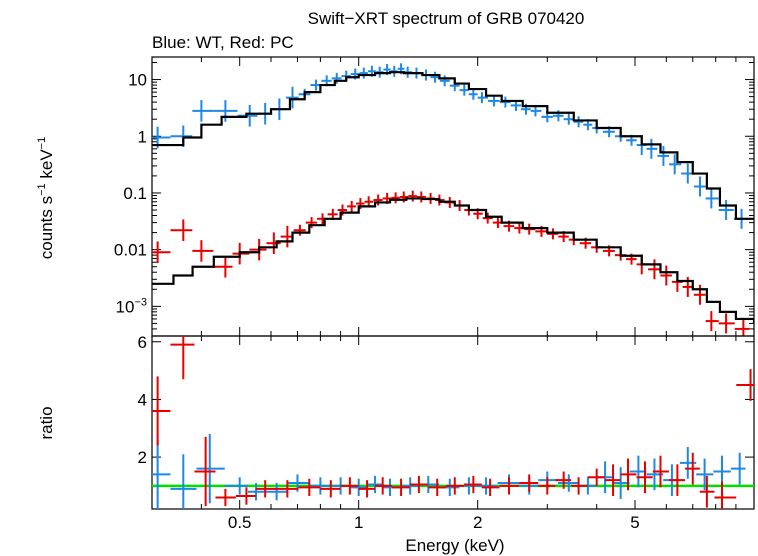  What do you see at coordinates (477, 522) in the screenshot?
I see `x-tick-label: 2` at bounding box center [477, 522].